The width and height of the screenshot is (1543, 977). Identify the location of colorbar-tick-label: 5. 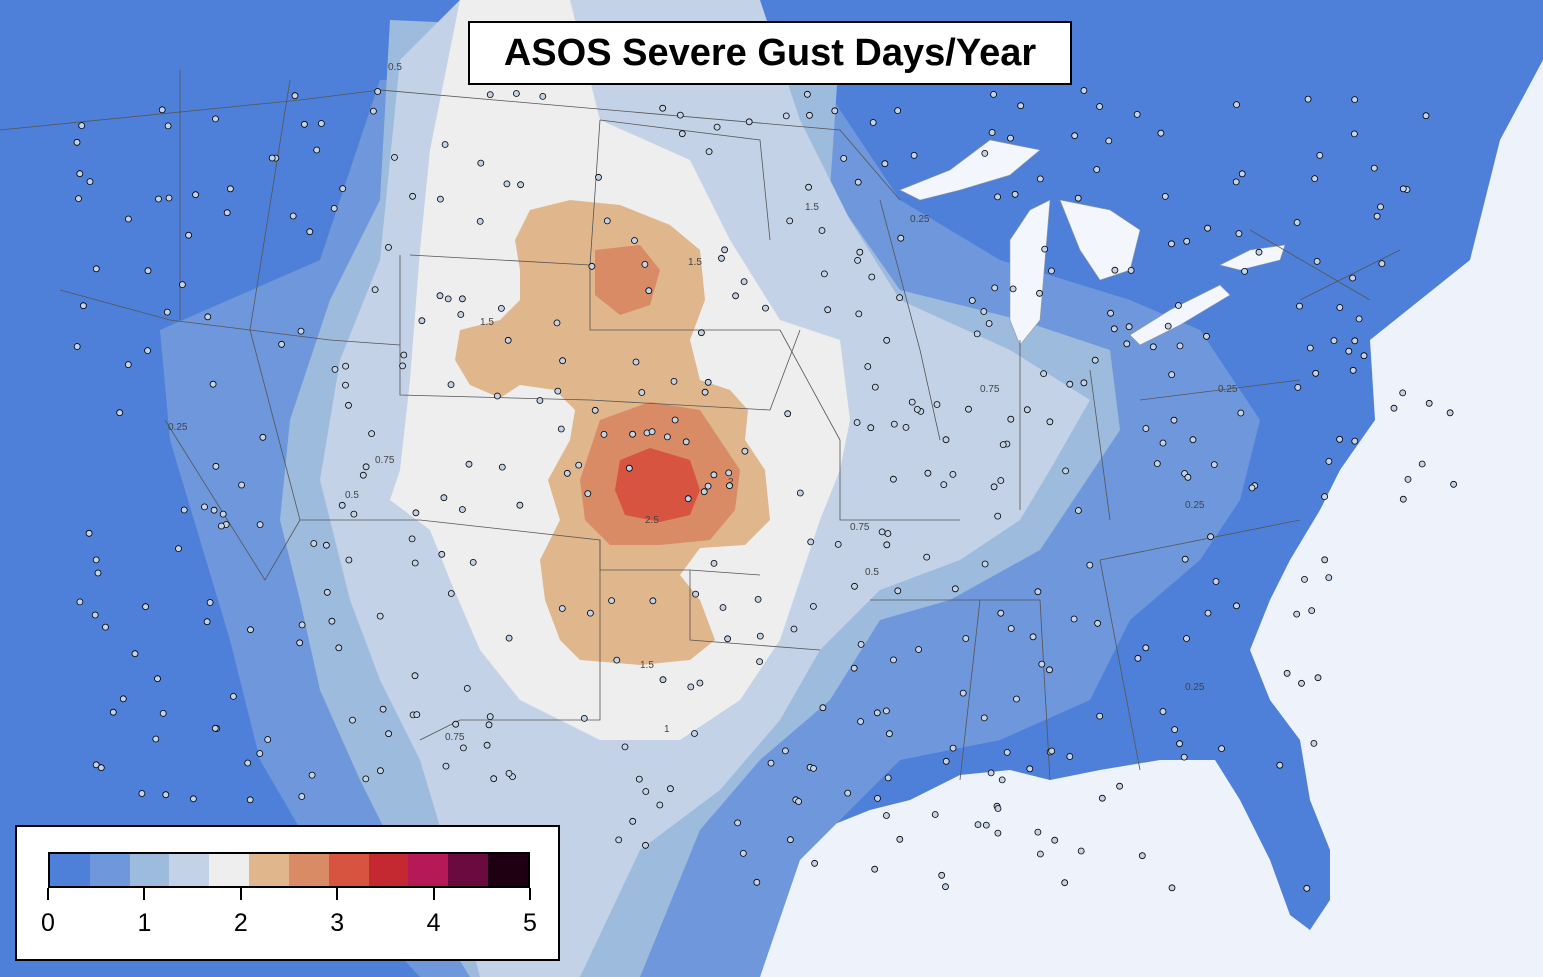
(530, 923).